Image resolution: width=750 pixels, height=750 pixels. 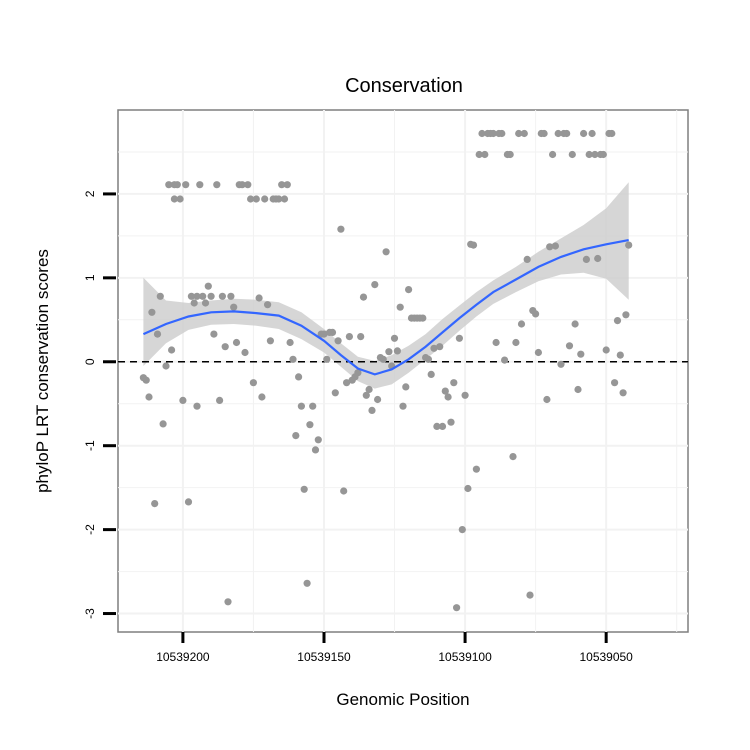 What do you see at coordinates (404, 86) in the screenshot?
I see `chart-title: Conservation` at bounding box center [404, 86].